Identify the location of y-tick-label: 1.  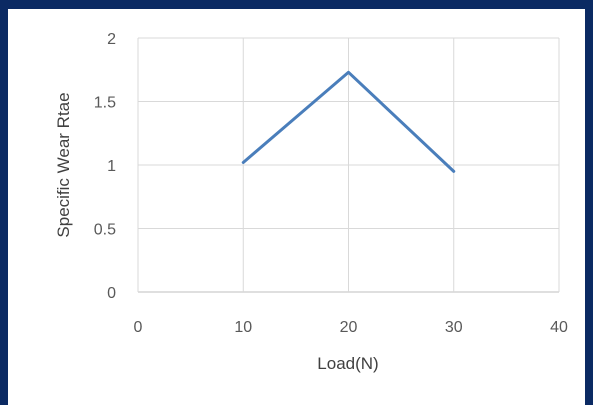
(111, 166).